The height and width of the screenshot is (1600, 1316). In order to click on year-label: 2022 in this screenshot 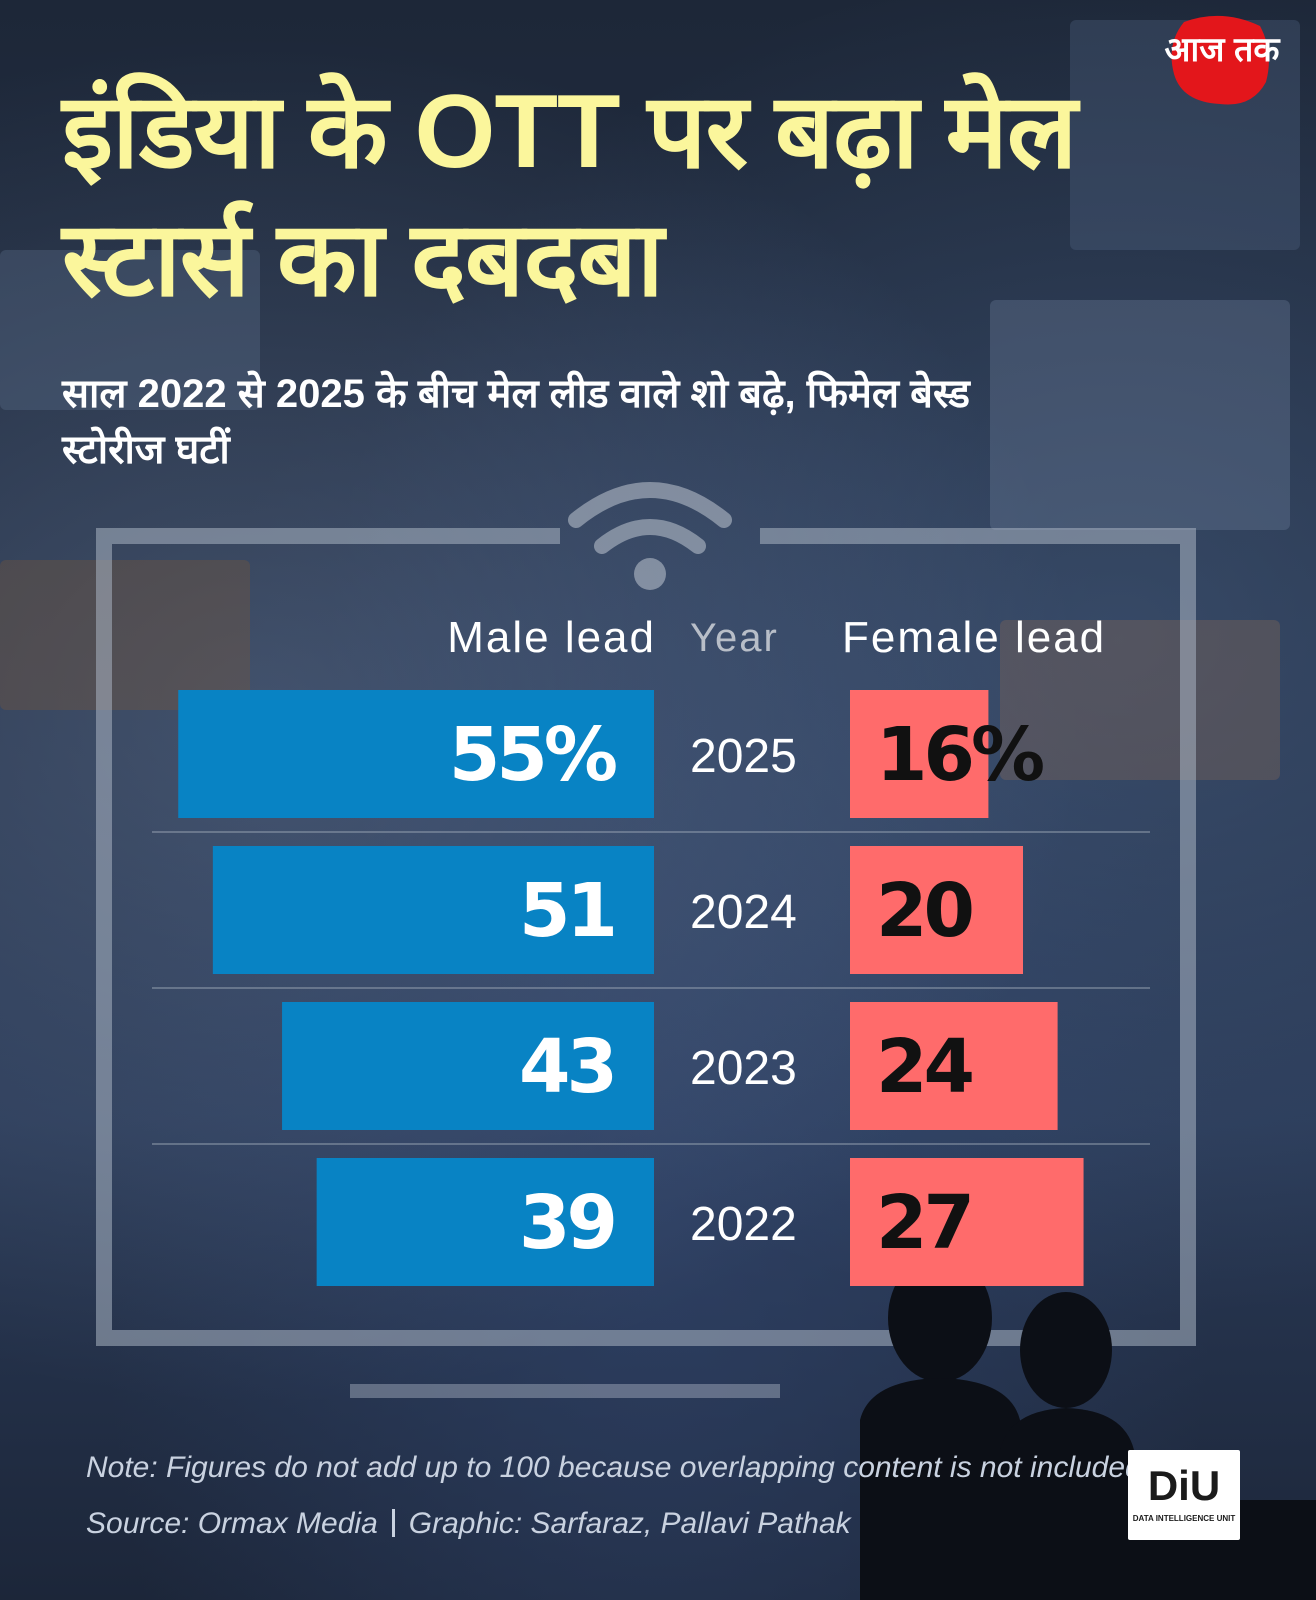, I will do `click(743, 1224)`.